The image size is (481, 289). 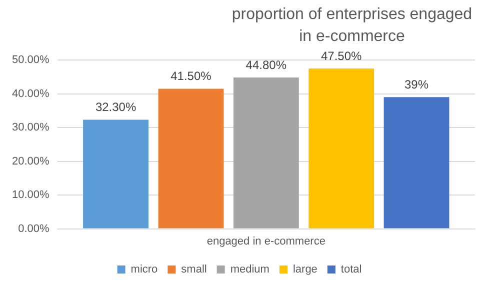 I want to click on data-label: 39%, so click(x=416, y=84).